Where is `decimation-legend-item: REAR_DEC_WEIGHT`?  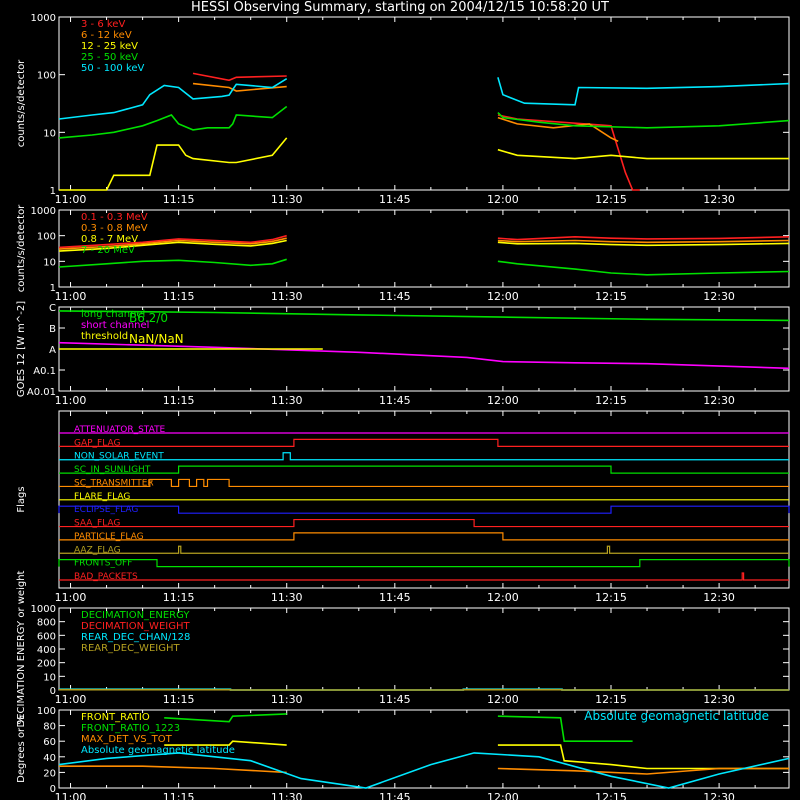 decimation-legend-item: REAR_DEC_WEIGHT is located at coordinates (130, 648).